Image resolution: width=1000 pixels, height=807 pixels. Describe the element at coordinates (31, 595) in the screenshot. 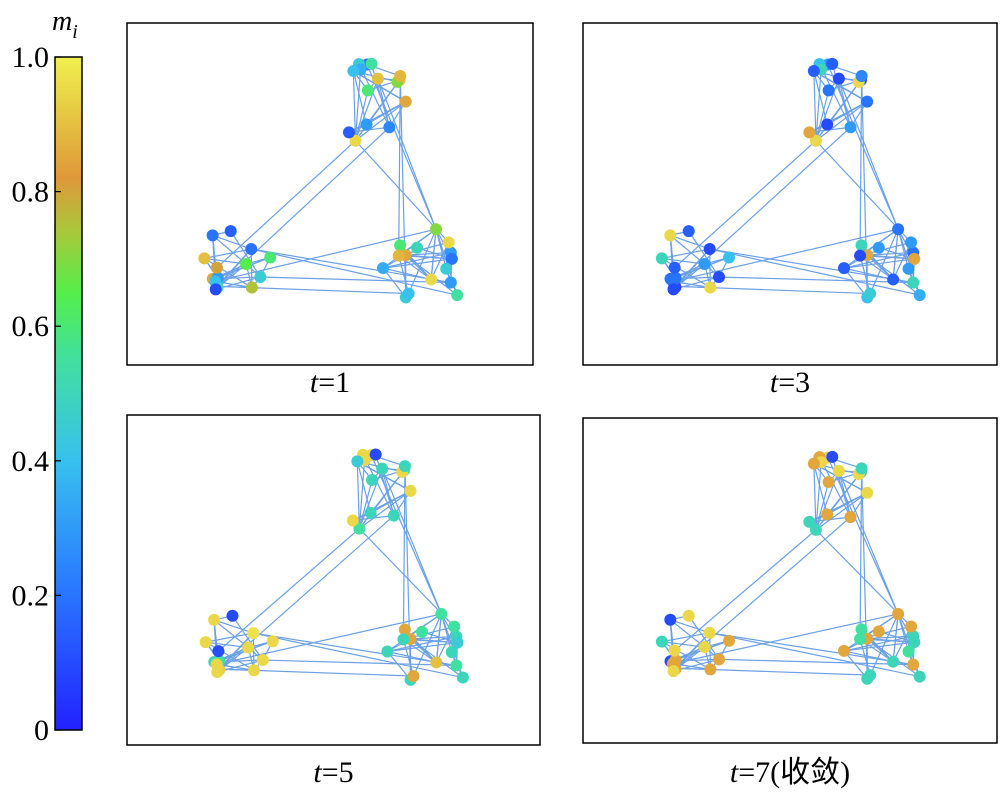

I see `colorbar-tick-label: 0.2` at that location.